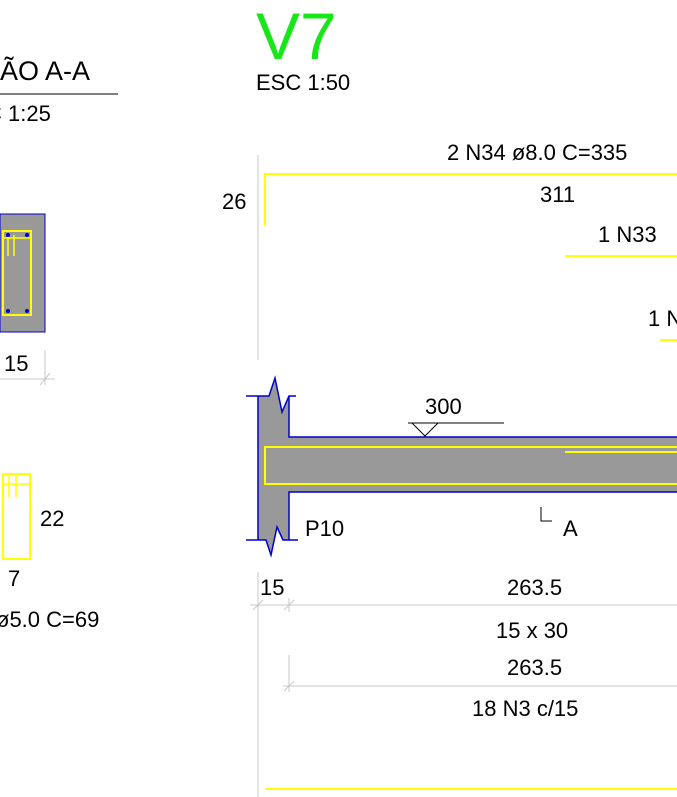 This screenshot has width=677, height=797. I want to click on span-dim-2: 263.5, so click(535, 667).